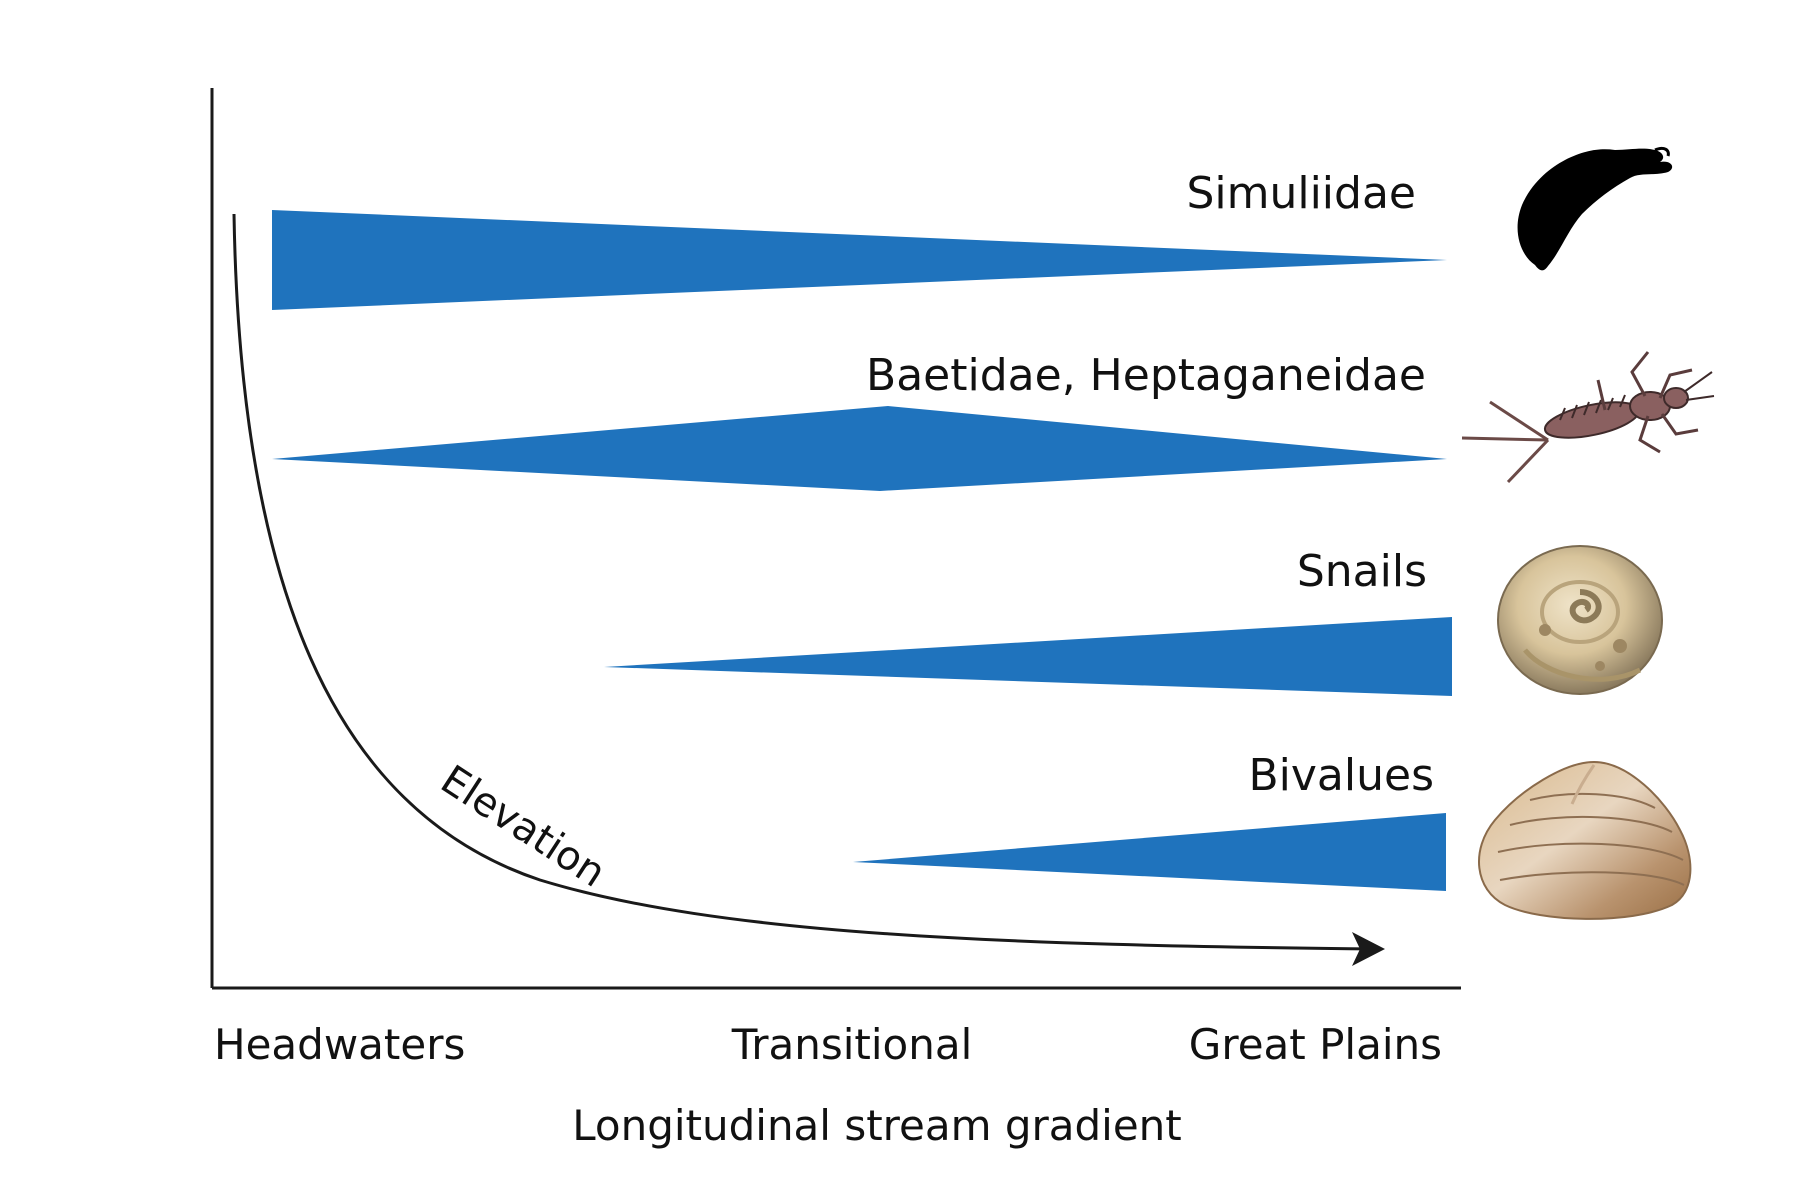  Describe the element at coordinates (852, 1044) in the screenshot. I see `x-category-transitional: Transitional` at that location.